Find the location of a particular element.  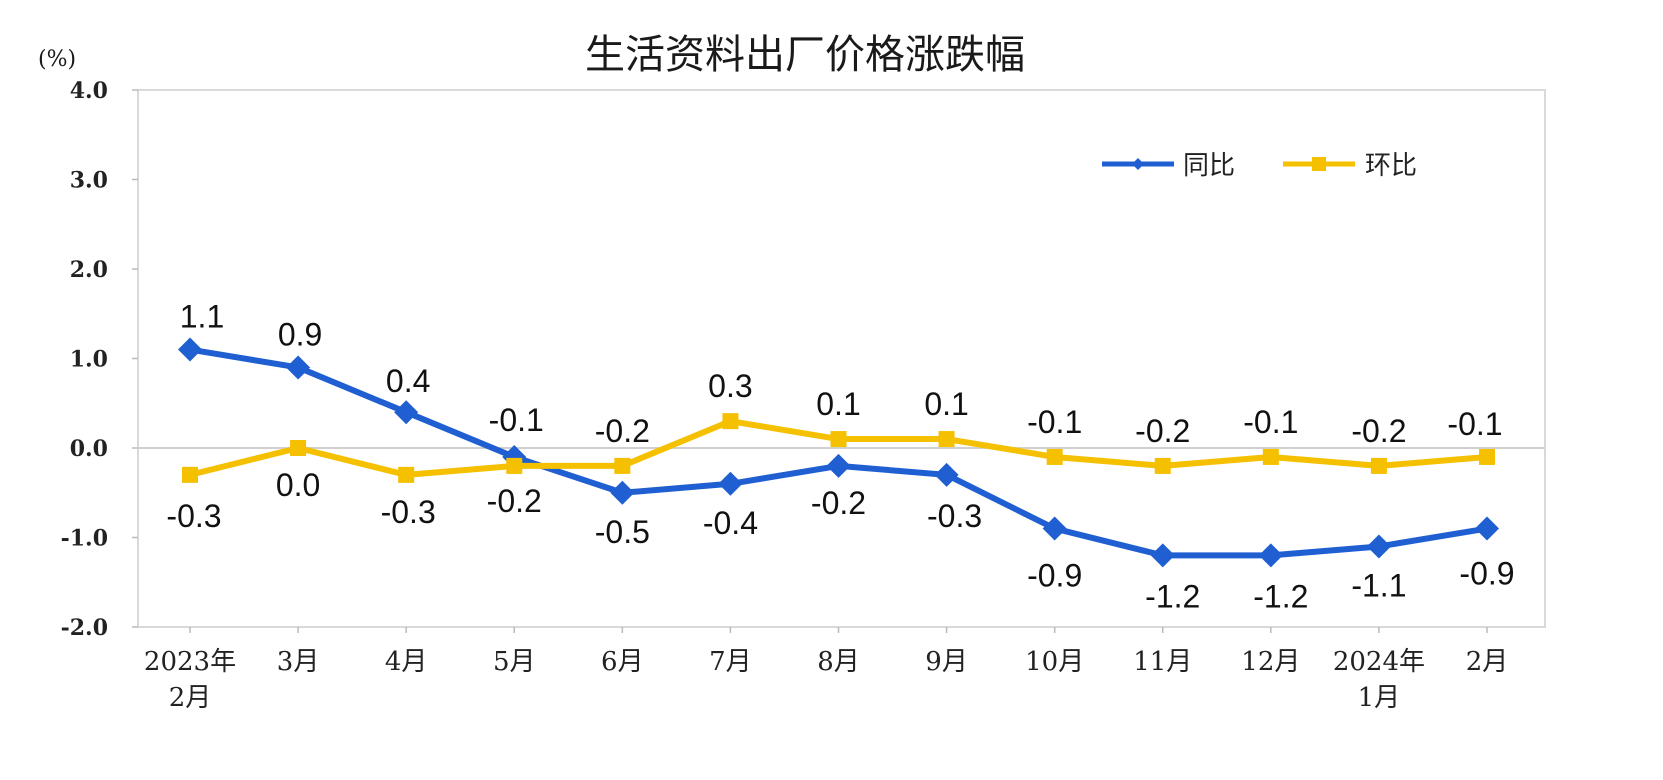

x-axis: 2023年 2月 3月 4月 5月 6月 7月 8月 9月 10月 11月 12月 2024年 1月 2月 is located at coordinates (826, 670).